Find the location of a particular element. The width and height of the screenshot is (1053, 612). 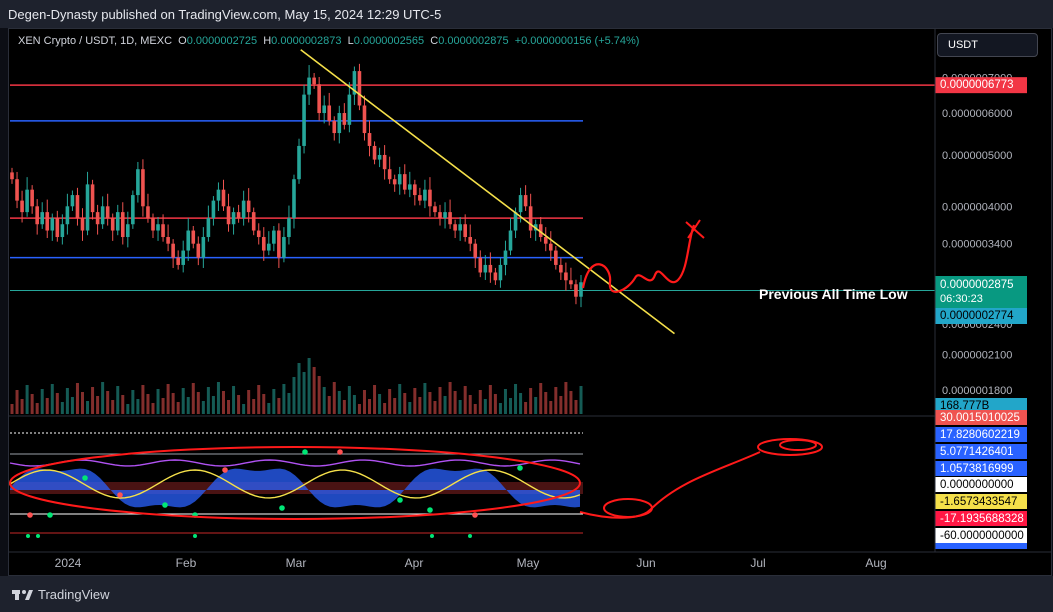

currency-button: USDT is located at coordinates (987, 45).